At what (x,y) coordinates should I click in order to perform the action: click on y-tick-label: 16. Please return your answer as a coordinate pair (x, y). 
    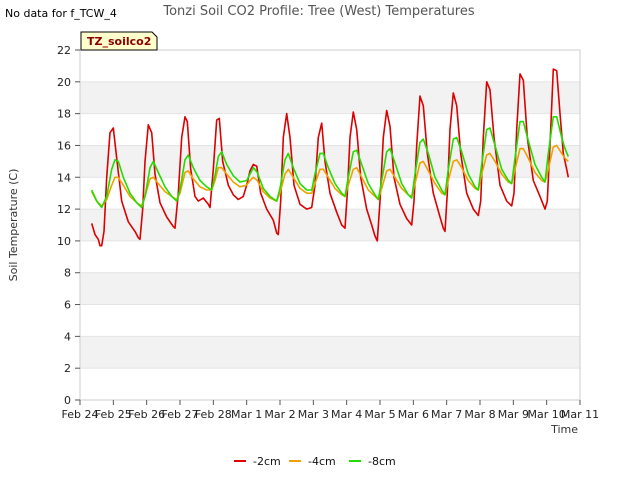
    Looking at the image, I should click on (64, 145).